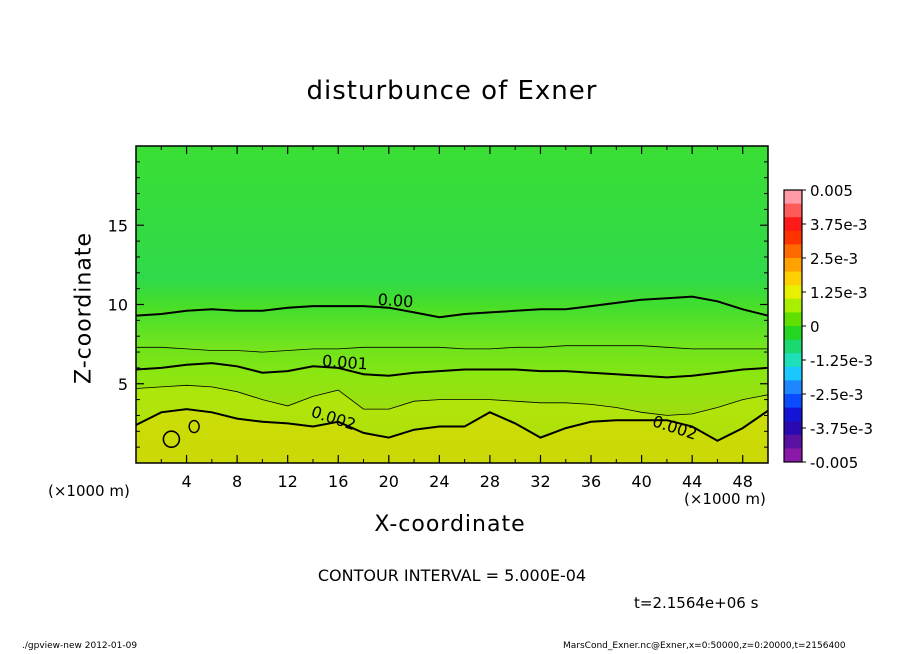 The width and height of the screenshot is (904, 654). Describe the element at coordinates (834, 259) in the screenshot. I see `colorbar-label: 2.5e-3` at that location.